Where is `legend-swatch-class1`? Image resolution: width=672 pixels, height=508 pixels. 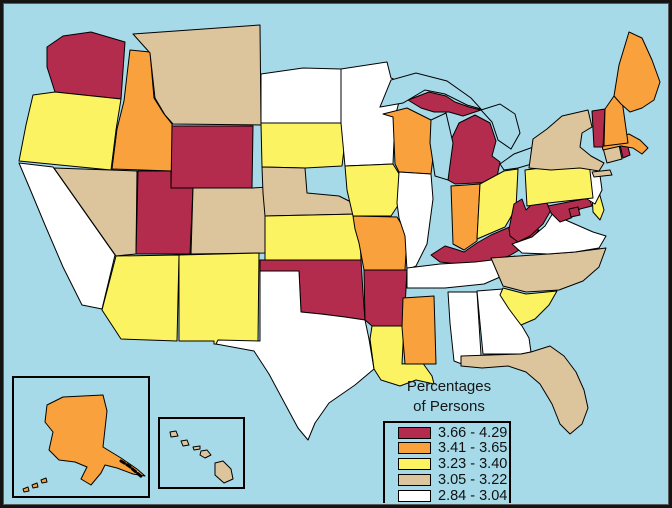
legend-swatch-class1 is located at coordinates (414, 432).